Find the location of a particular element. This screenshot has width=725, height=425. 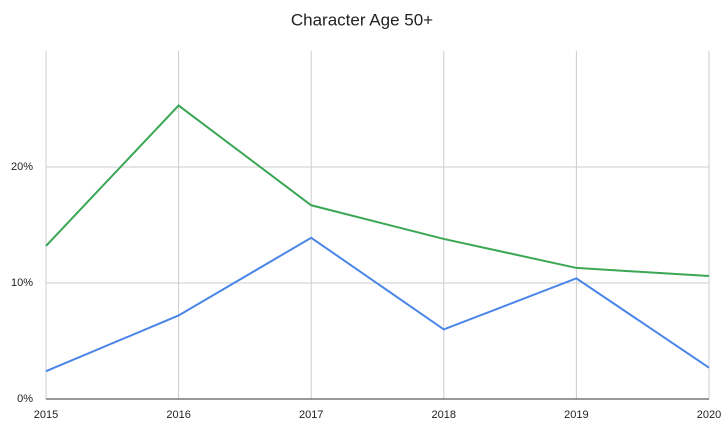

x-tick-label: 2017 is located at coordinates (311, 415).